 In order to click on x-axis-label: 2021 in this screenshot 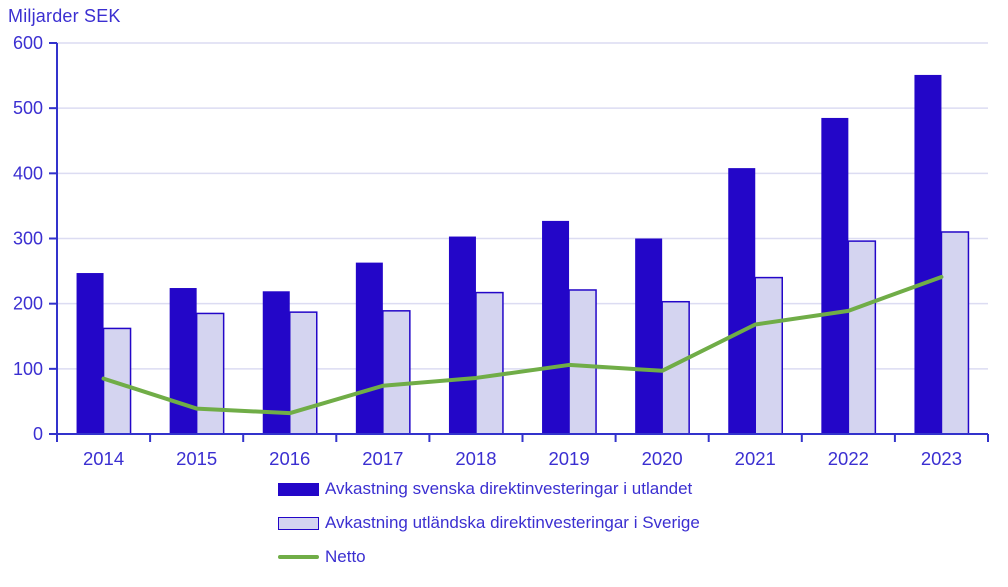, I will do `click(755, 458)`.